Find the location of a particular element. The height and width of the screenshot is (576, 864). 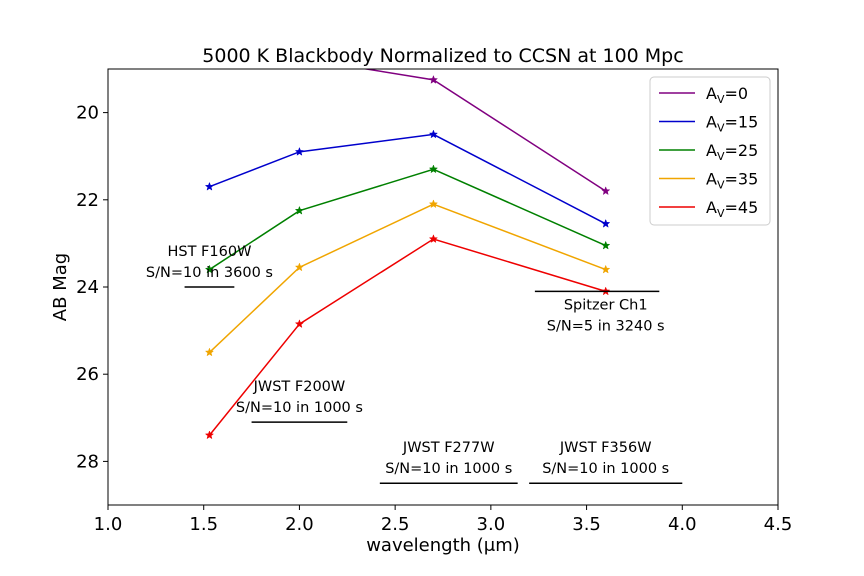

annotation-3: JWST F277W S/N=10 in 1000 s is located at coordinates (448, 462).